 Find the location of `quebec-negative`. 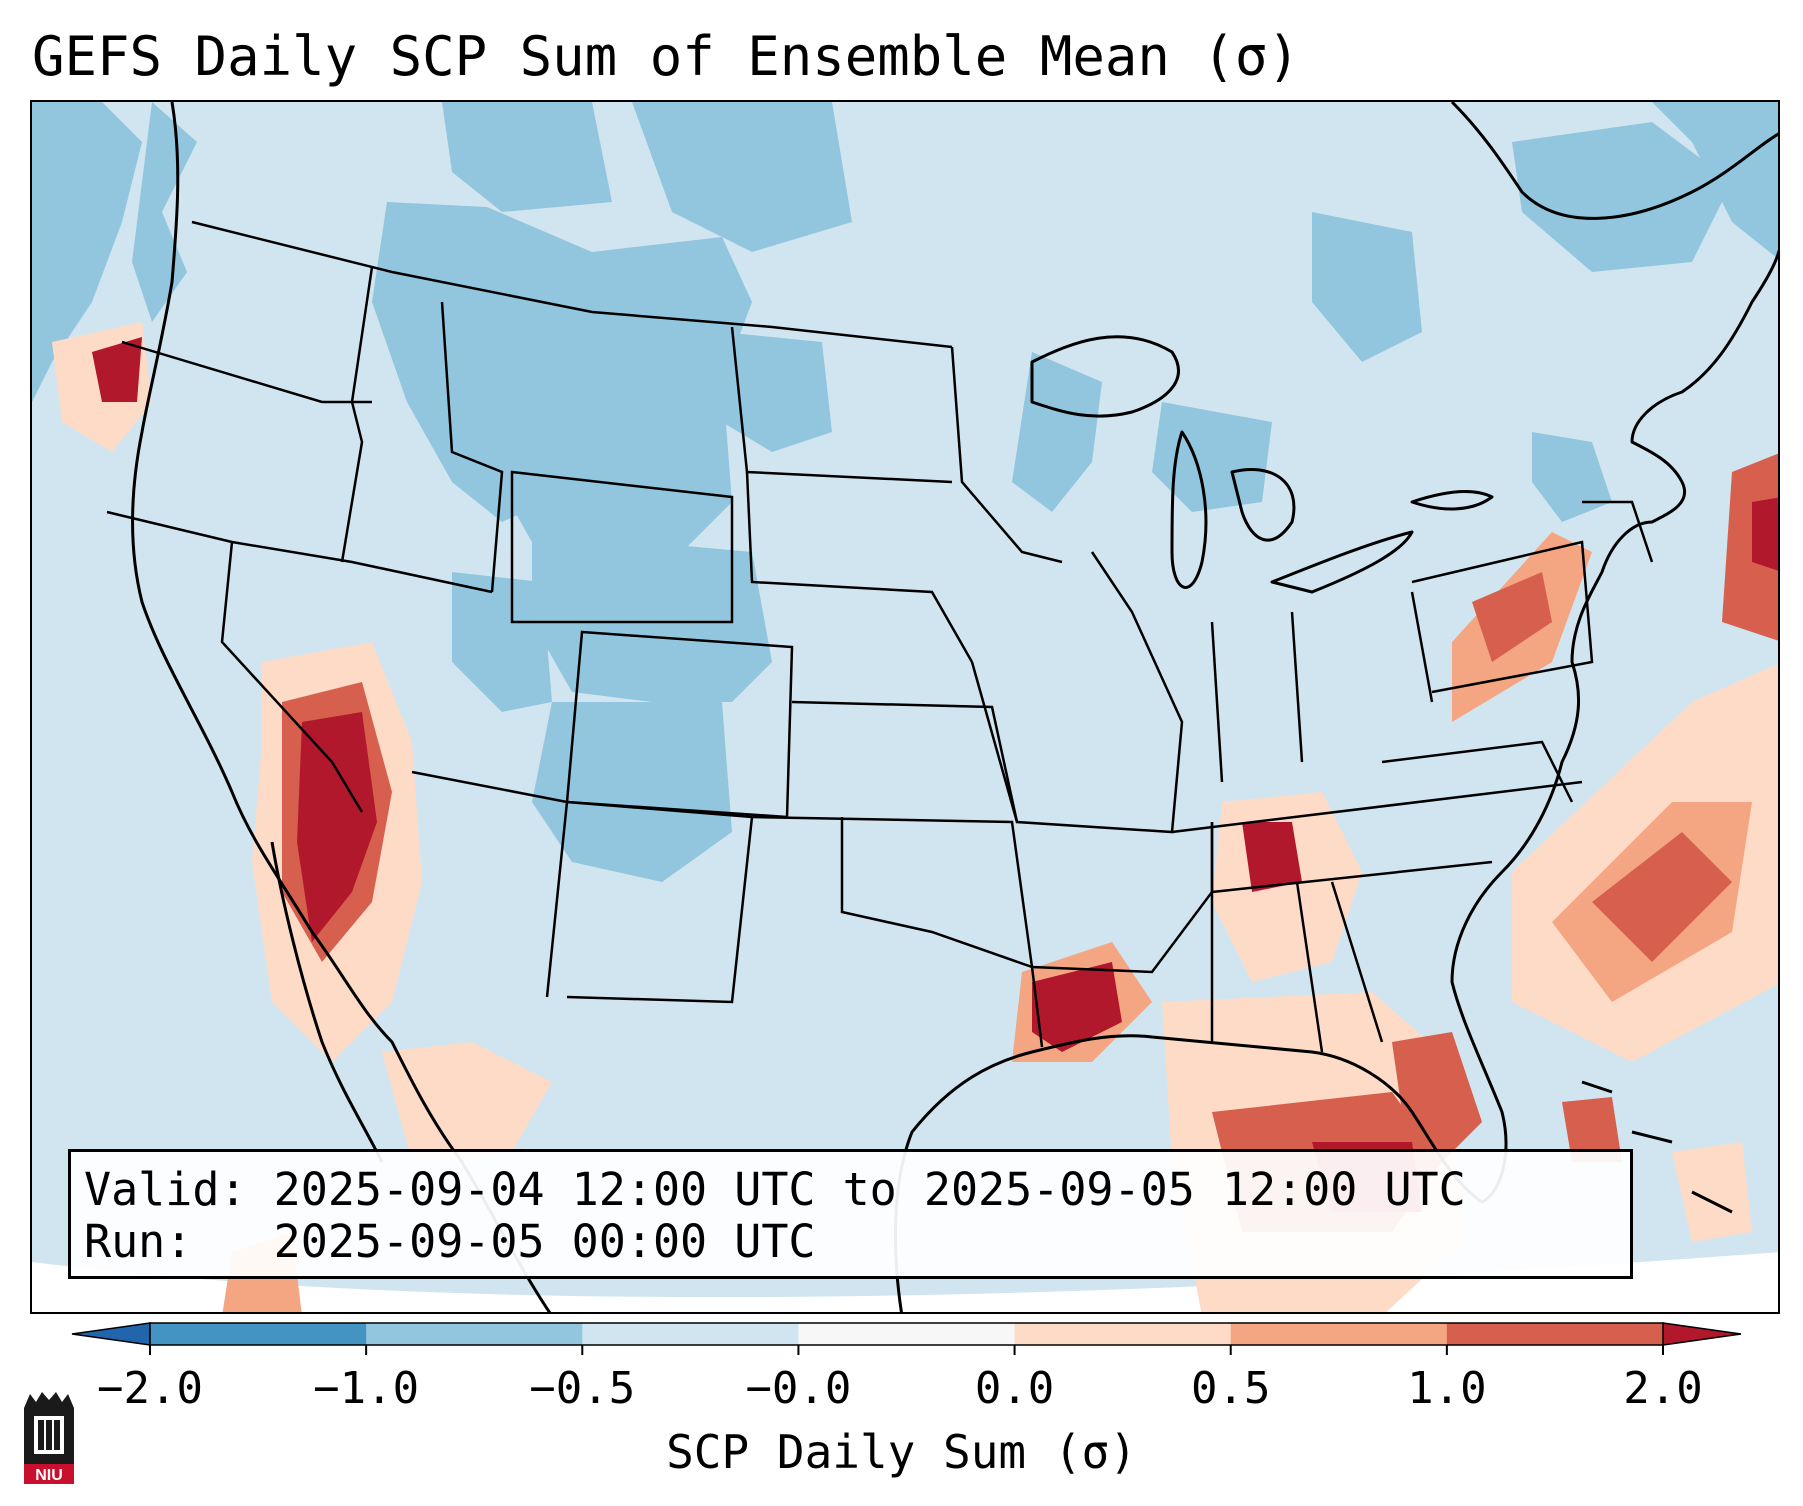

quebec-negative is located at coordinates (1367, 287).